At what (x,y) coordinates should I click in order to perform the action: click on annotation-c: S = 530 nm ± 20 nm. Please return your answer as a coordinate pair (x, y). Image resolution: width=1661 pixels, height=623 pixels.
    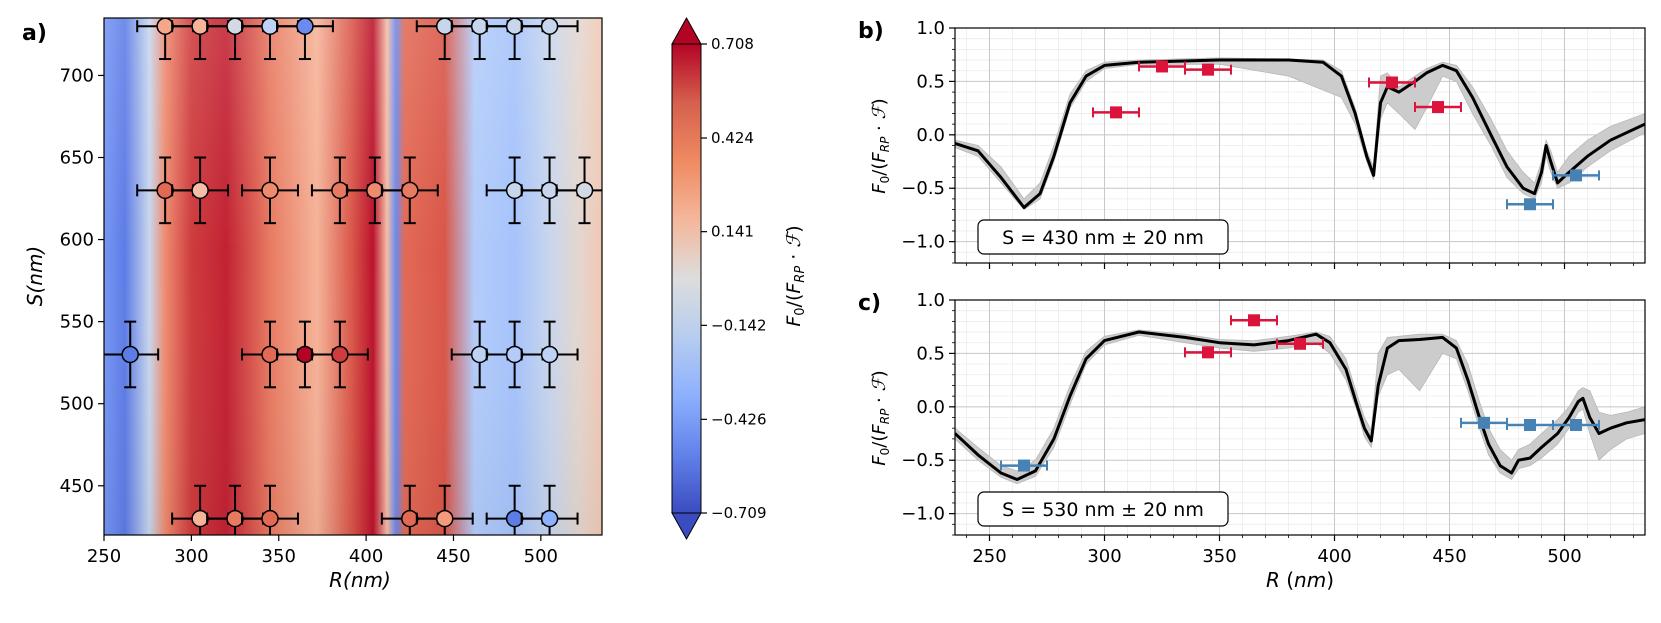
    Looking at the image, I should click on (1103, 510).